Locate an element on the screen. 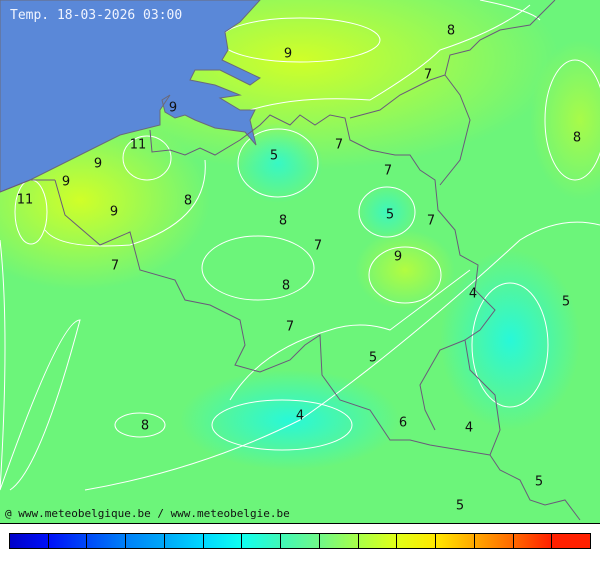 This screenshot has width=600, height=575. map-bottom-border is located at coordinates (300, 523).